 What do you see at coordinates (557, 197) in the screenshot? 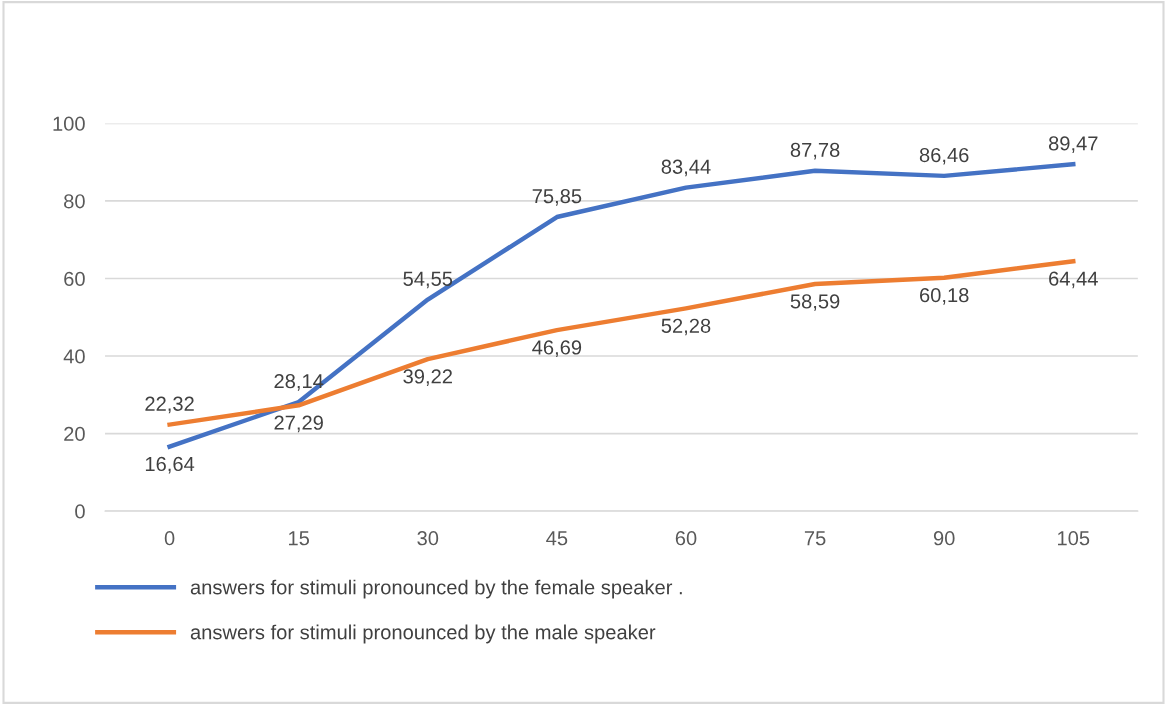
I see `data-label: 75,85` at bounding box center [557, 197].